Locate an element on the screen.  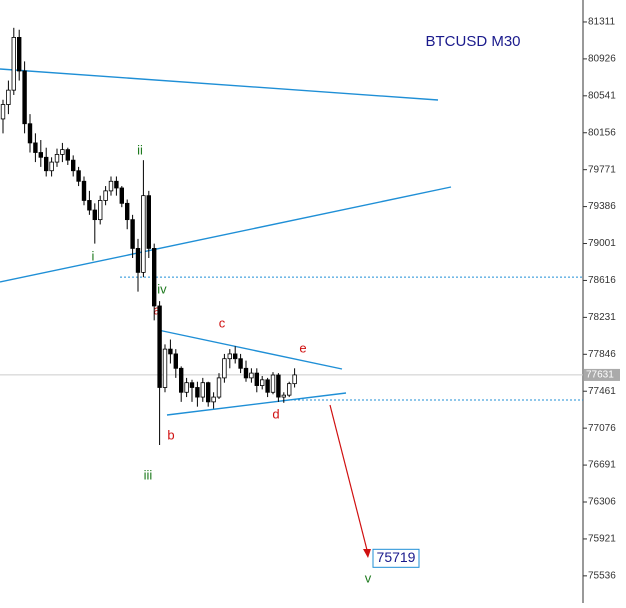
wave-label: iii is located at coordinates (148, 474).